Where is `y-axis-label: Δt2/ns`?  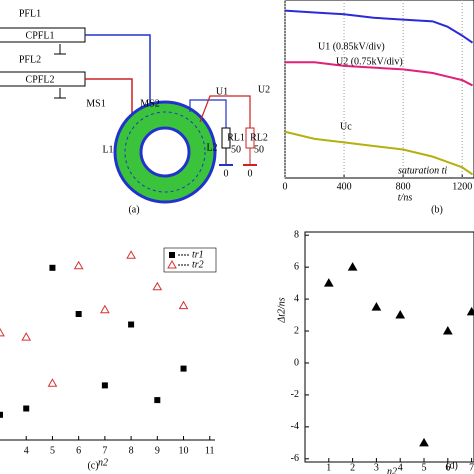
y-axis-label: Δt2/ns is located at coordinates (281, 310).